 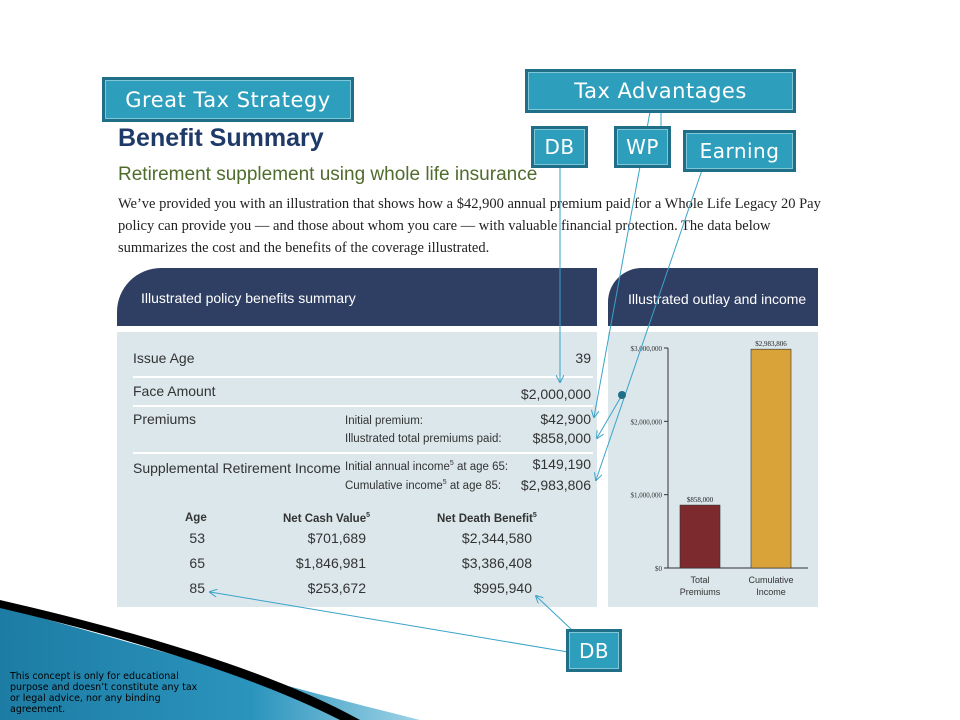 I want to click on bar-total-premiums, so click(x=700, y=536).